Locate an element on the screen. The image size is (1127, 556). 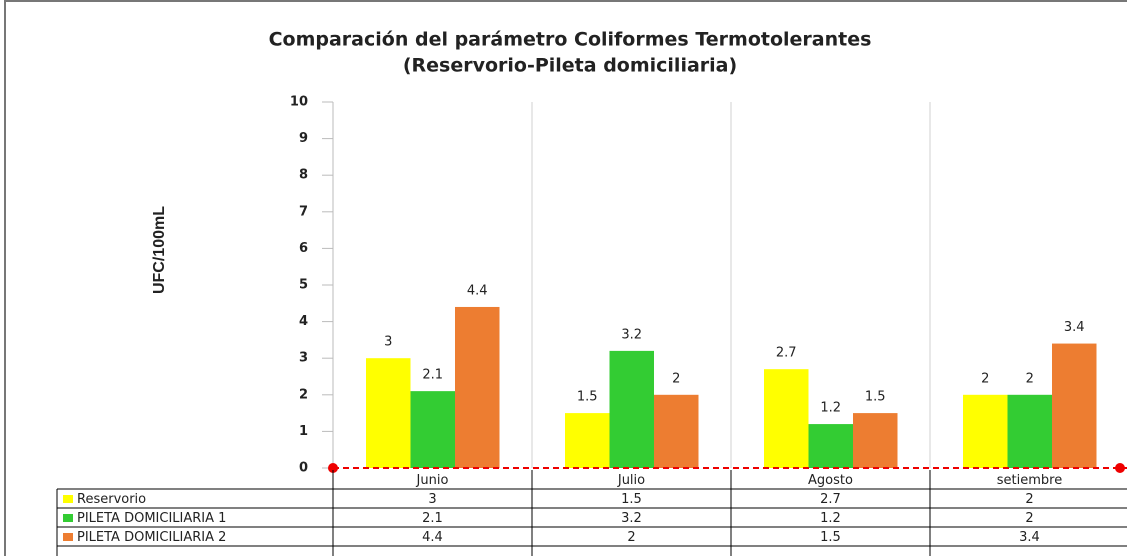
chart-subtitle: (Reservorio-Pileta domiciliaria) is located at coordinates (570, 66).